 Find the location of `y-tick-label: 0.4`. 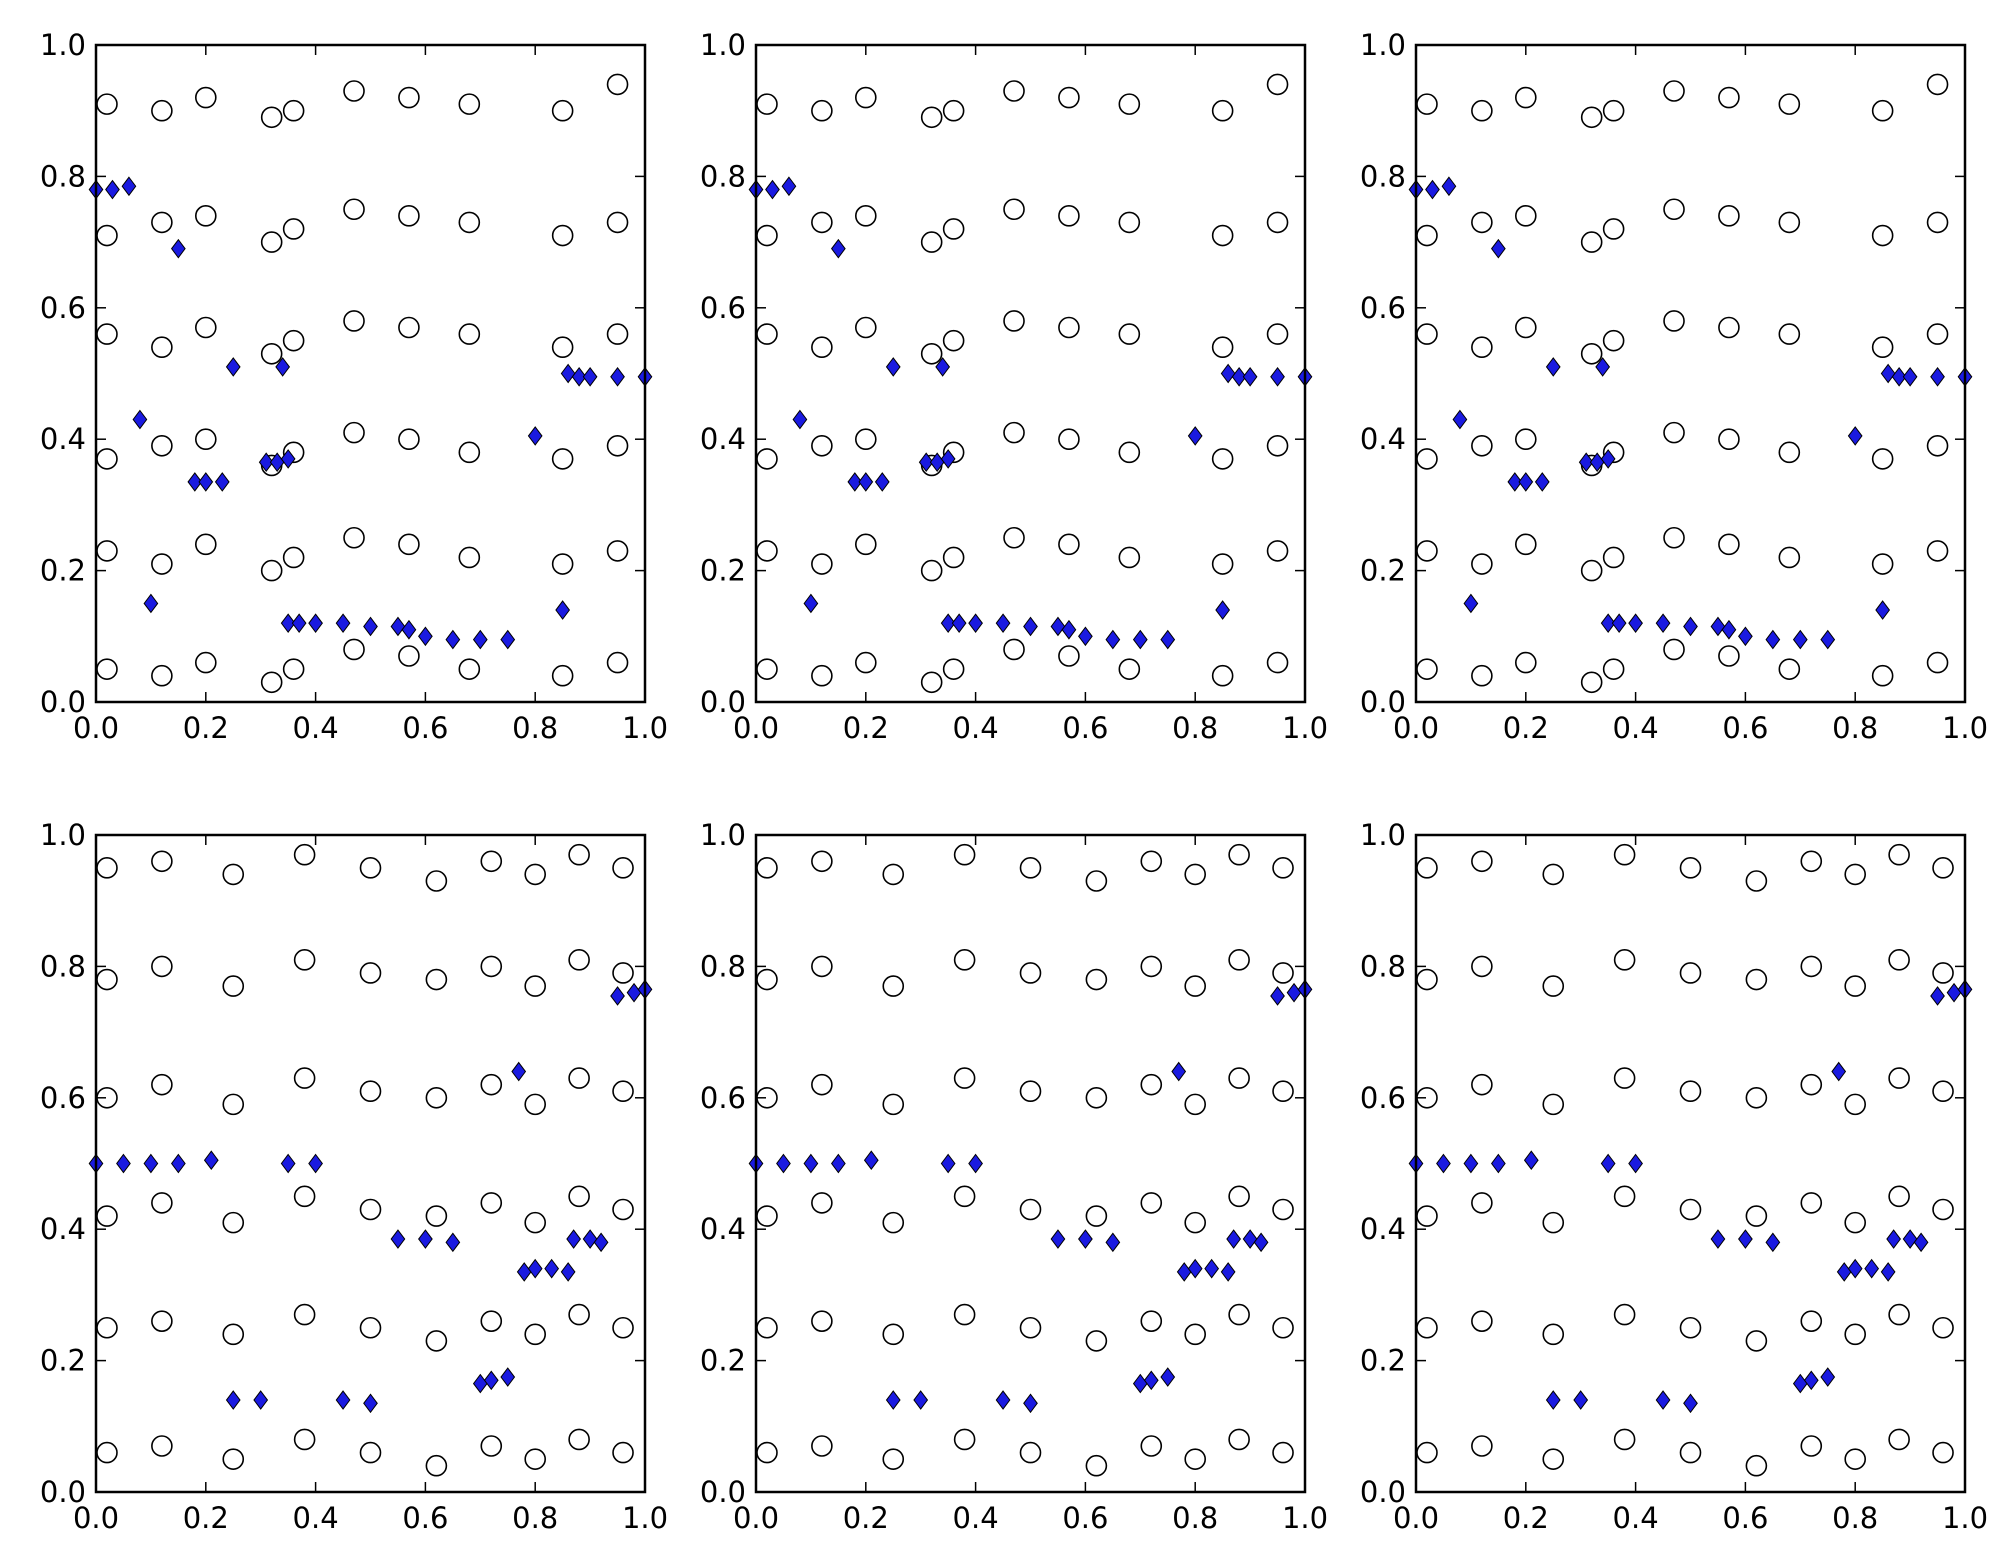

y-tick-label: 0.4 is located at coordinates (1383, 439).